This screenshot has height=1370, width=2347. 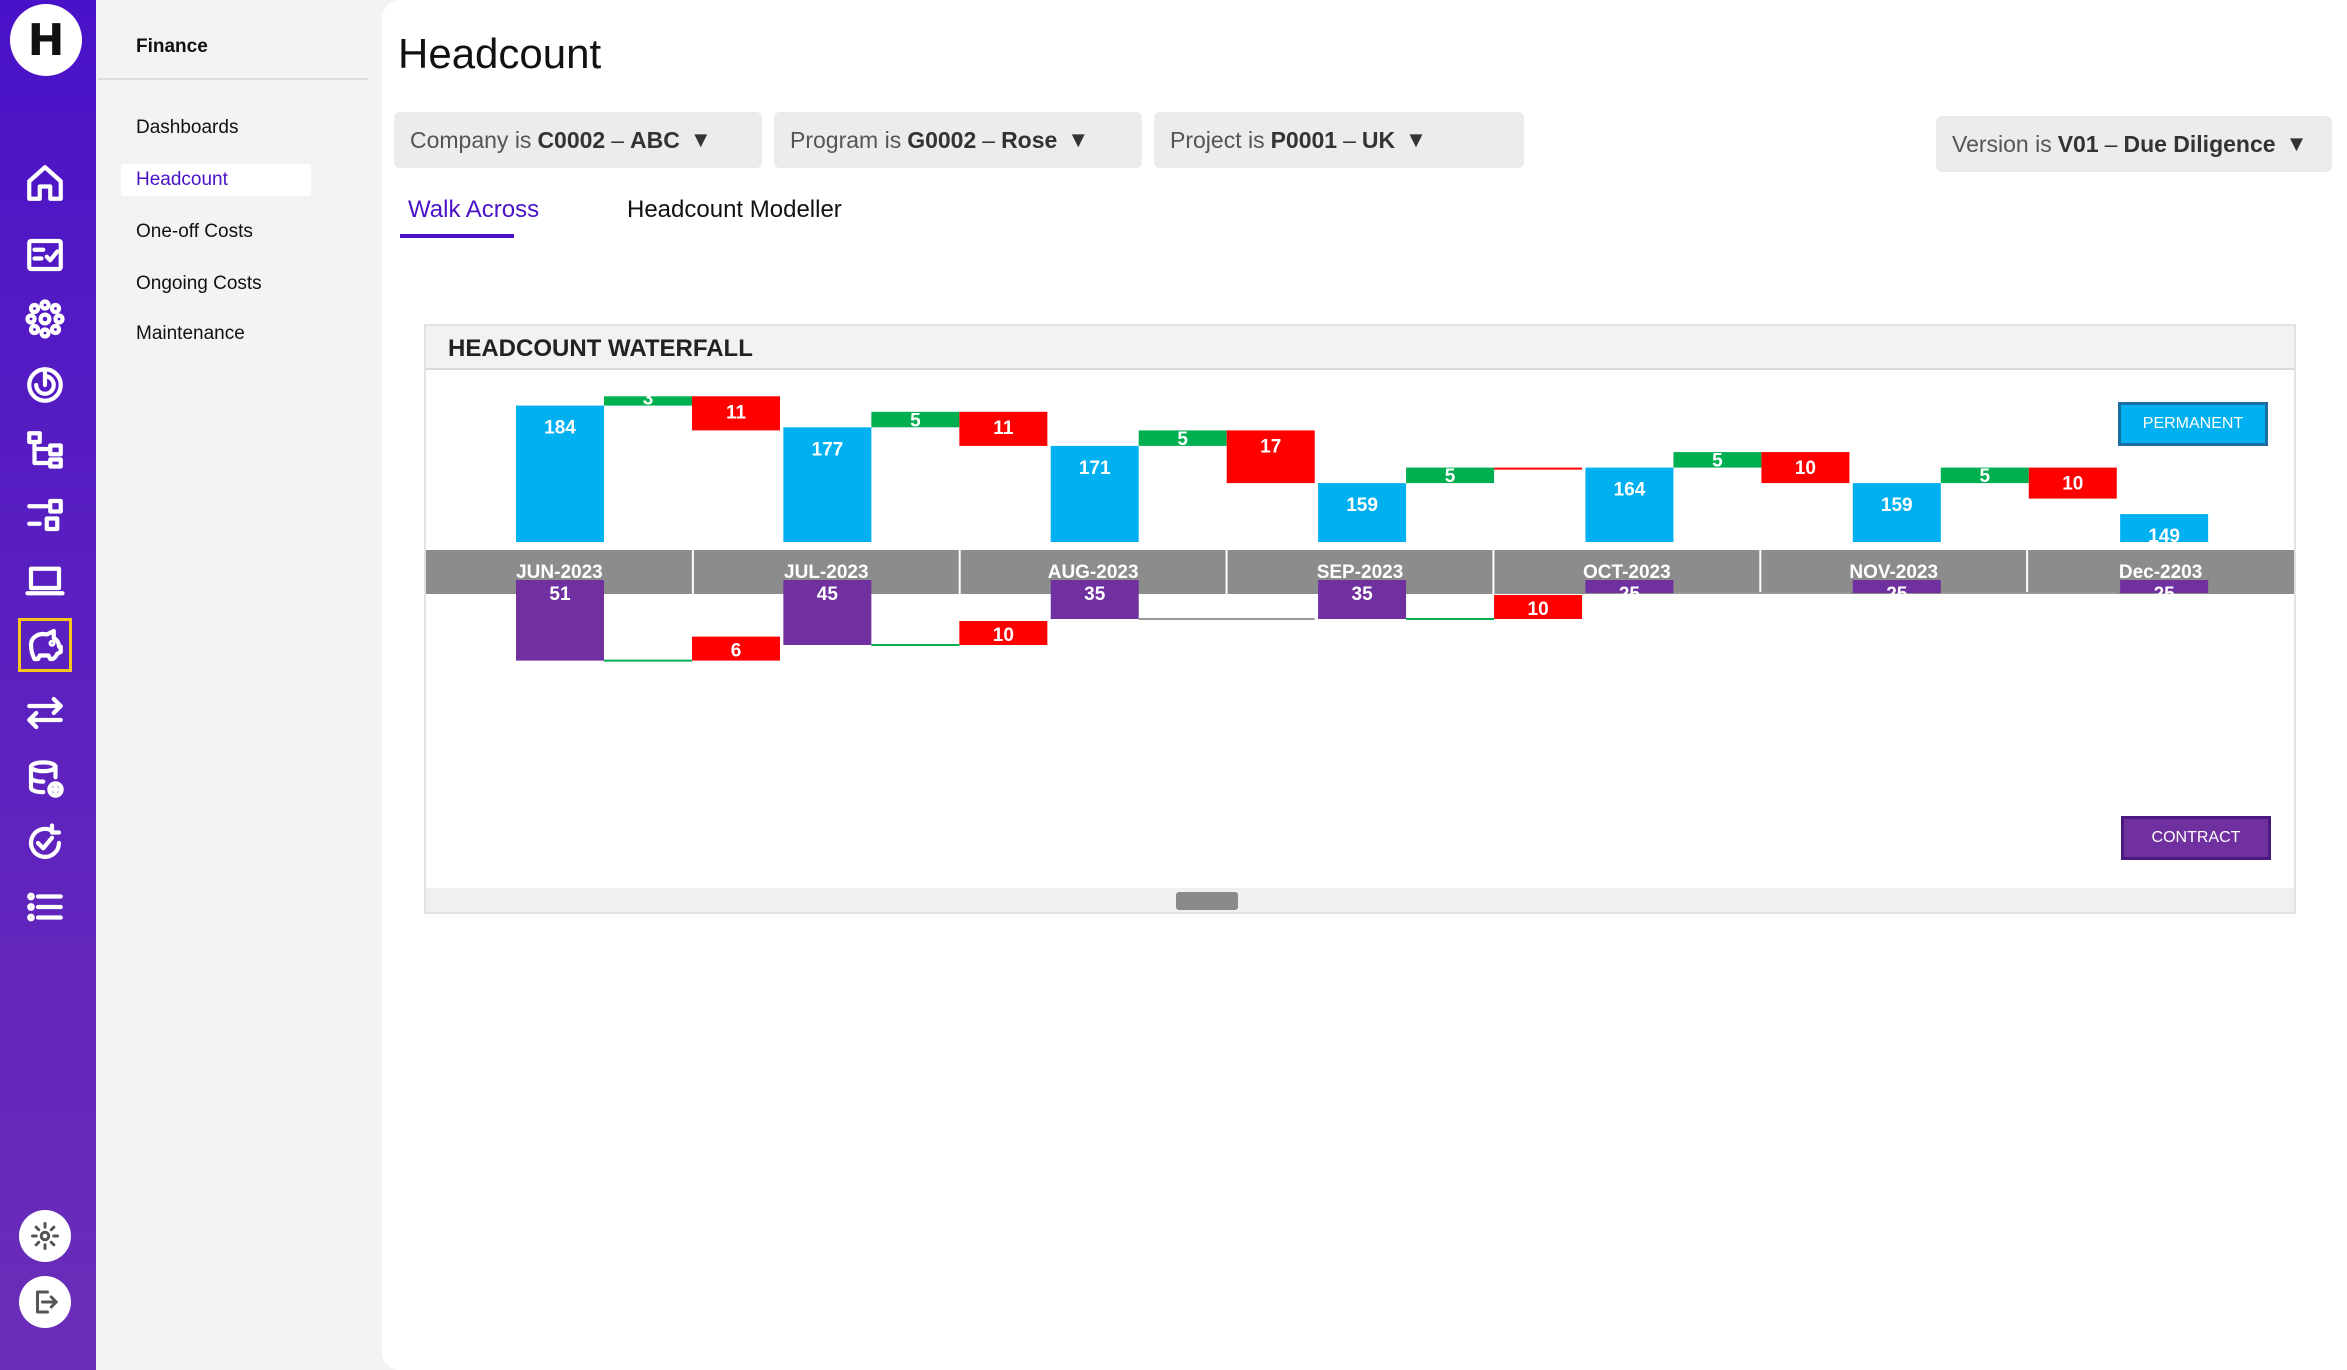 What do you see at coordinates (600, 348) in the screenshot?
I see `chart-title: HEADCOUNT WATERFALL` at bounding box center [600, 348].